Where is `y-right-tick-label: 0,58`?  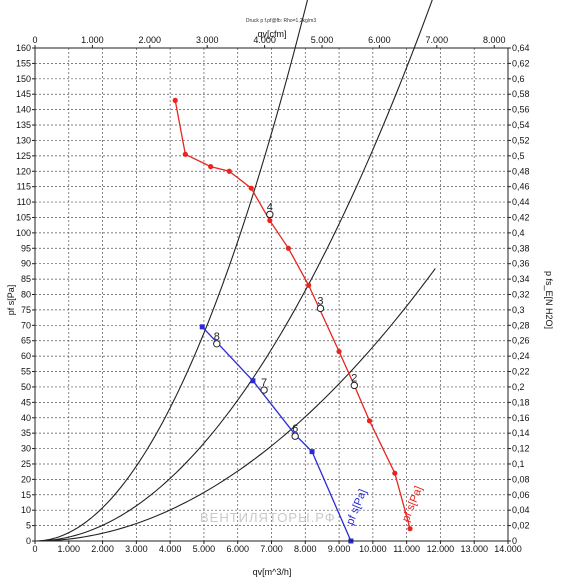 y-right-tick-label: 0,58 is located at coordinates (521, 94).